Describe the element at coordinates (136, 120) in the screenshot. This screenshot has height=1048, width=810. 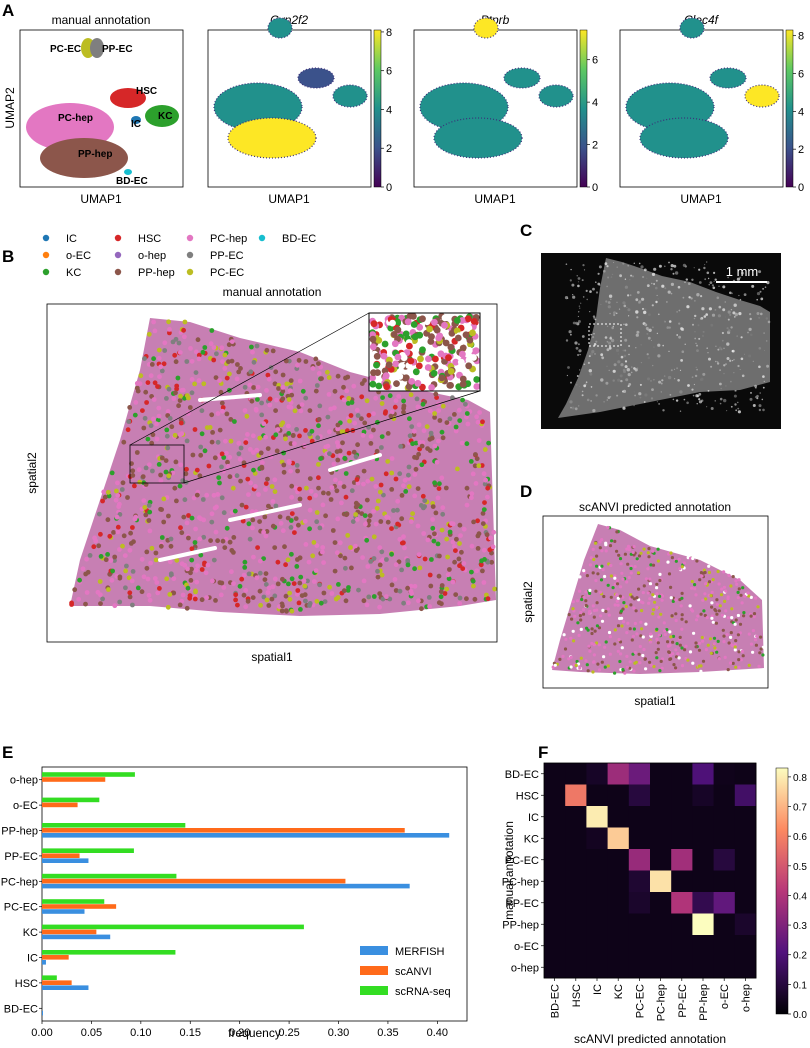
I see `cluster-ic` at that location.